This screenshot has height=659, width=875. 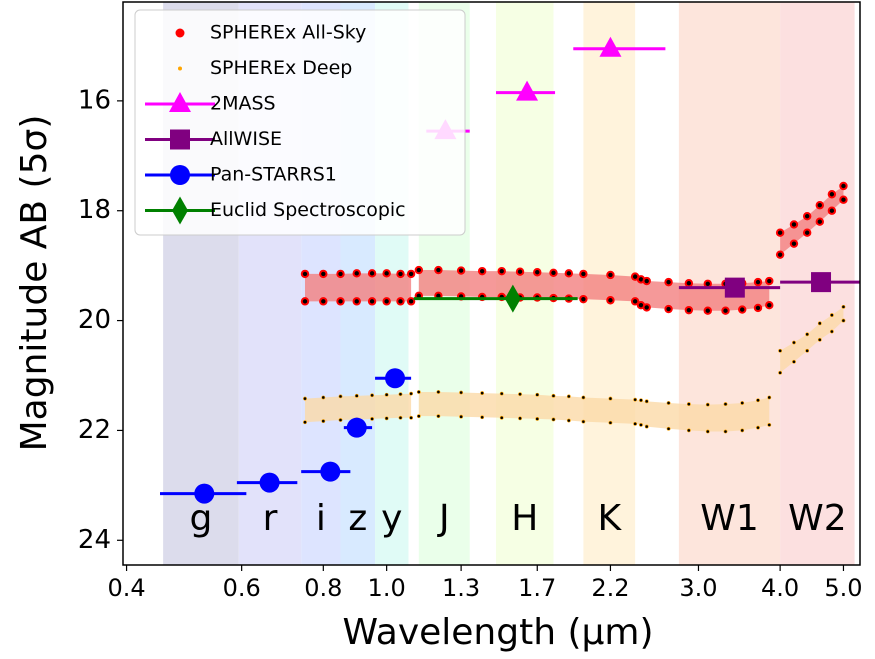 I want to click on y-axis-label: Magnitude AB (5σ), so click(x=34, y=283).